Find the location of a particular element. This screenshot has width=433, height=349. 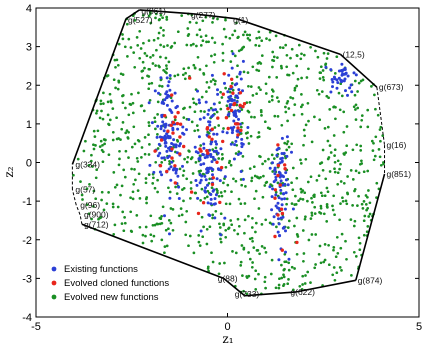

y-tick-label: 4 is located at coordinates (29, 9).